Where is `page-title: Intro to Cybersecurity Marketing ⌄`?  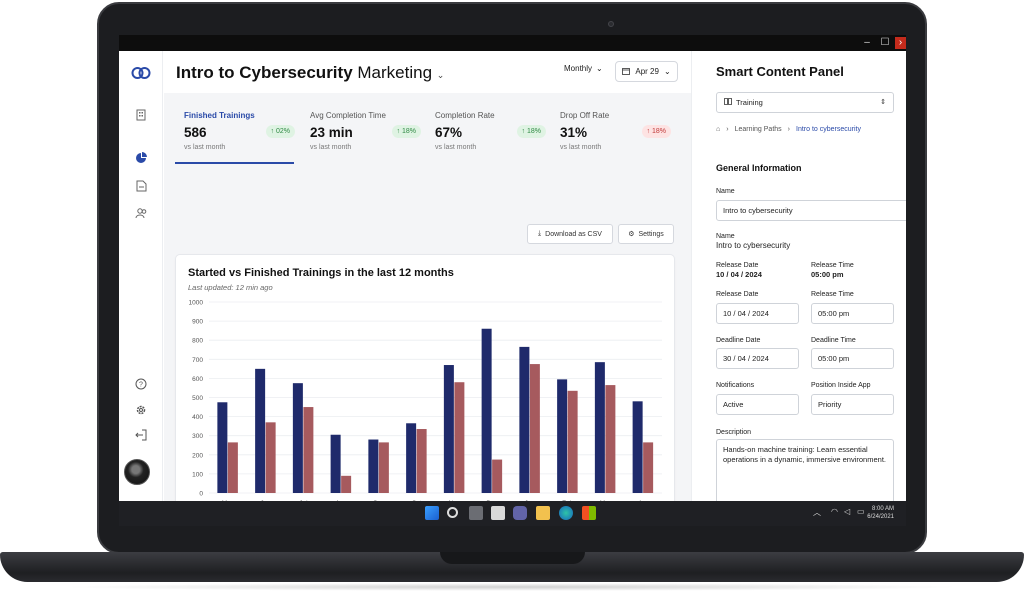 page-title: Intro to Cybersecurity Marketing ⌄ is located at coordinates (310, 73).